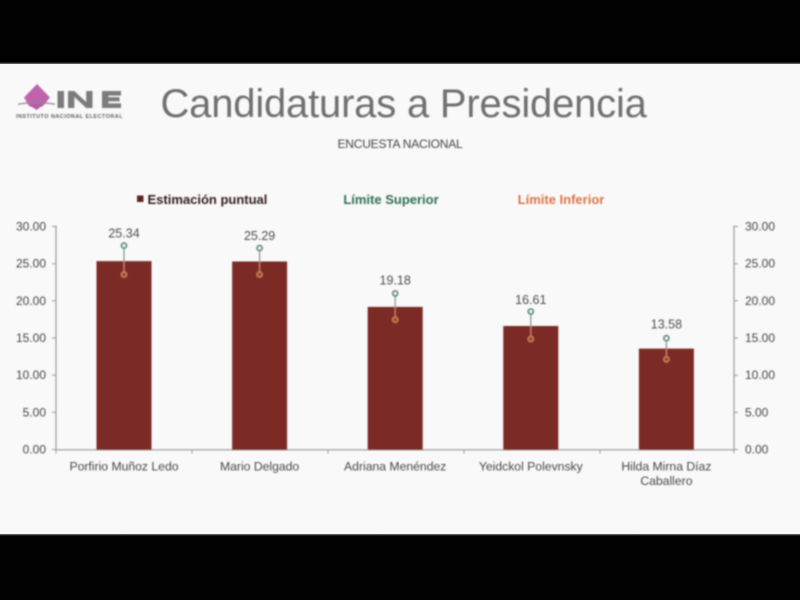 The image size is (800, 600). Describe the element at coordinates (666, 481) in the screenshot. I see `svg-text: Caballero` at that location.